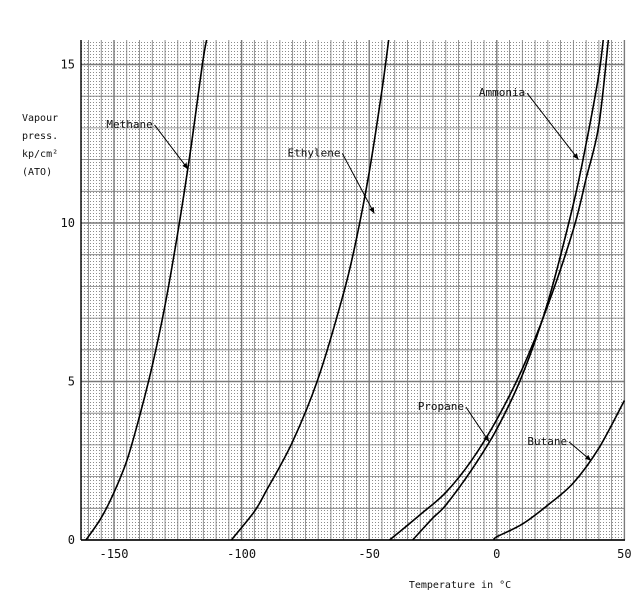  Describe the element at coordinates (171, 147) in the screenshot. I see `leader-line-methane` at that location.